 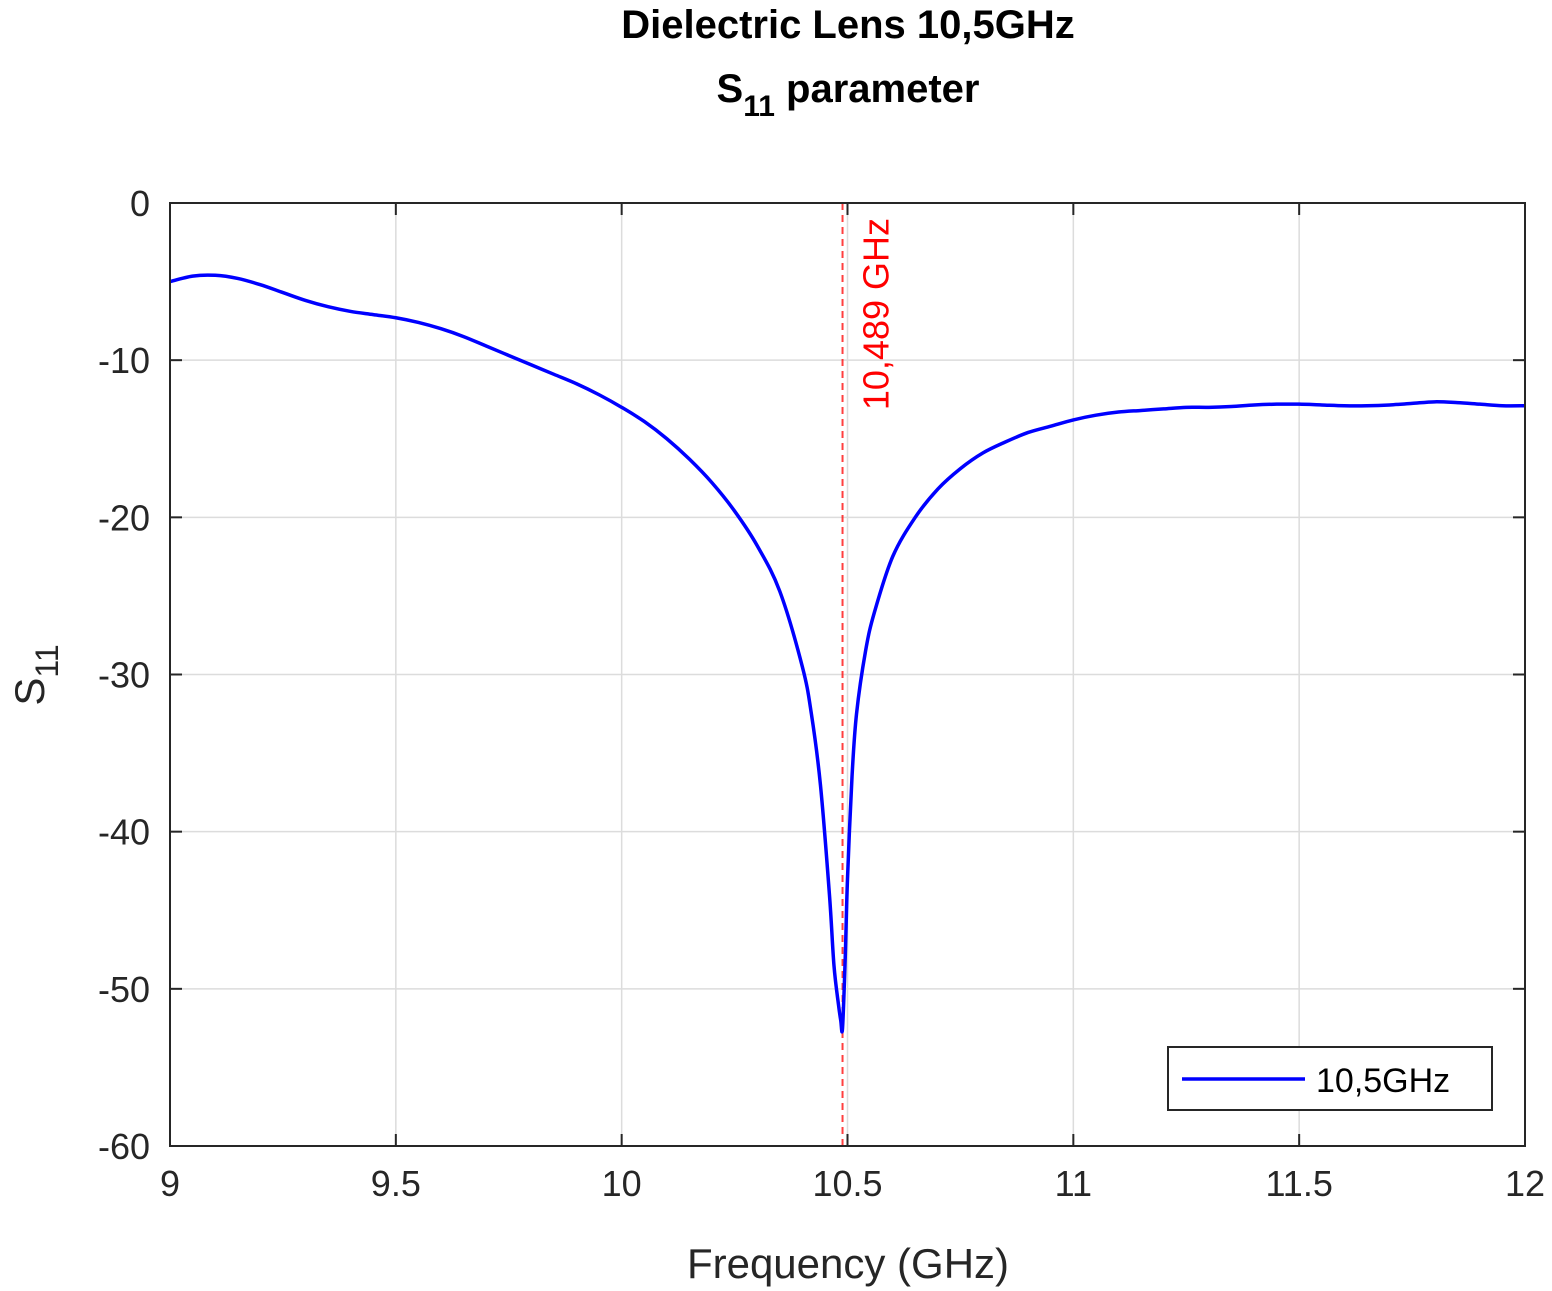 What do you see at coordinates (847, 1183) in the screenshot?
I see `x-tick-label: 10.5` at bounding box center [847, 1183].